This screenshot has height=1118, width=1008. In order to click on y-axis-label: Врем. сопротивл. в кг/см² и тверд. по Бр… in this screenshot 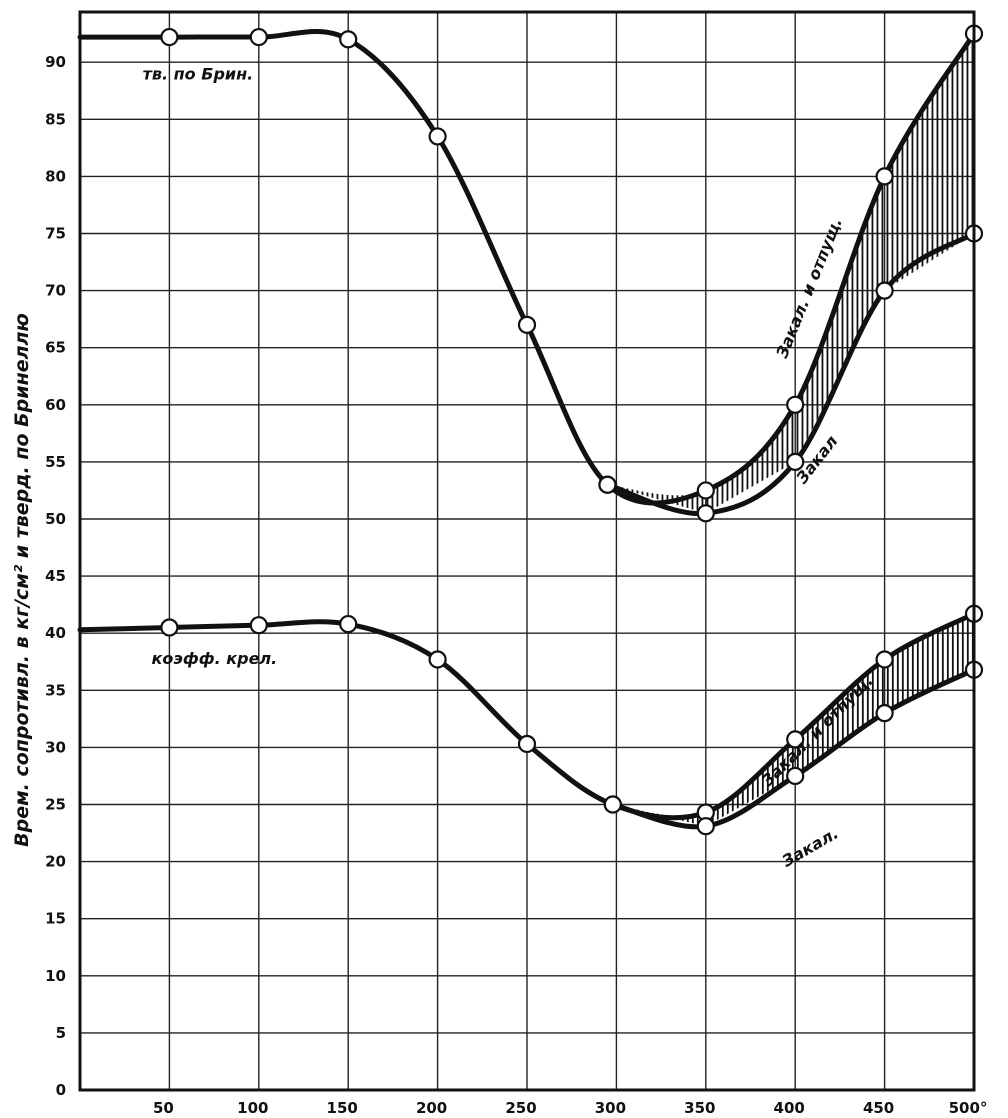, I will do `click(22, 580)`.